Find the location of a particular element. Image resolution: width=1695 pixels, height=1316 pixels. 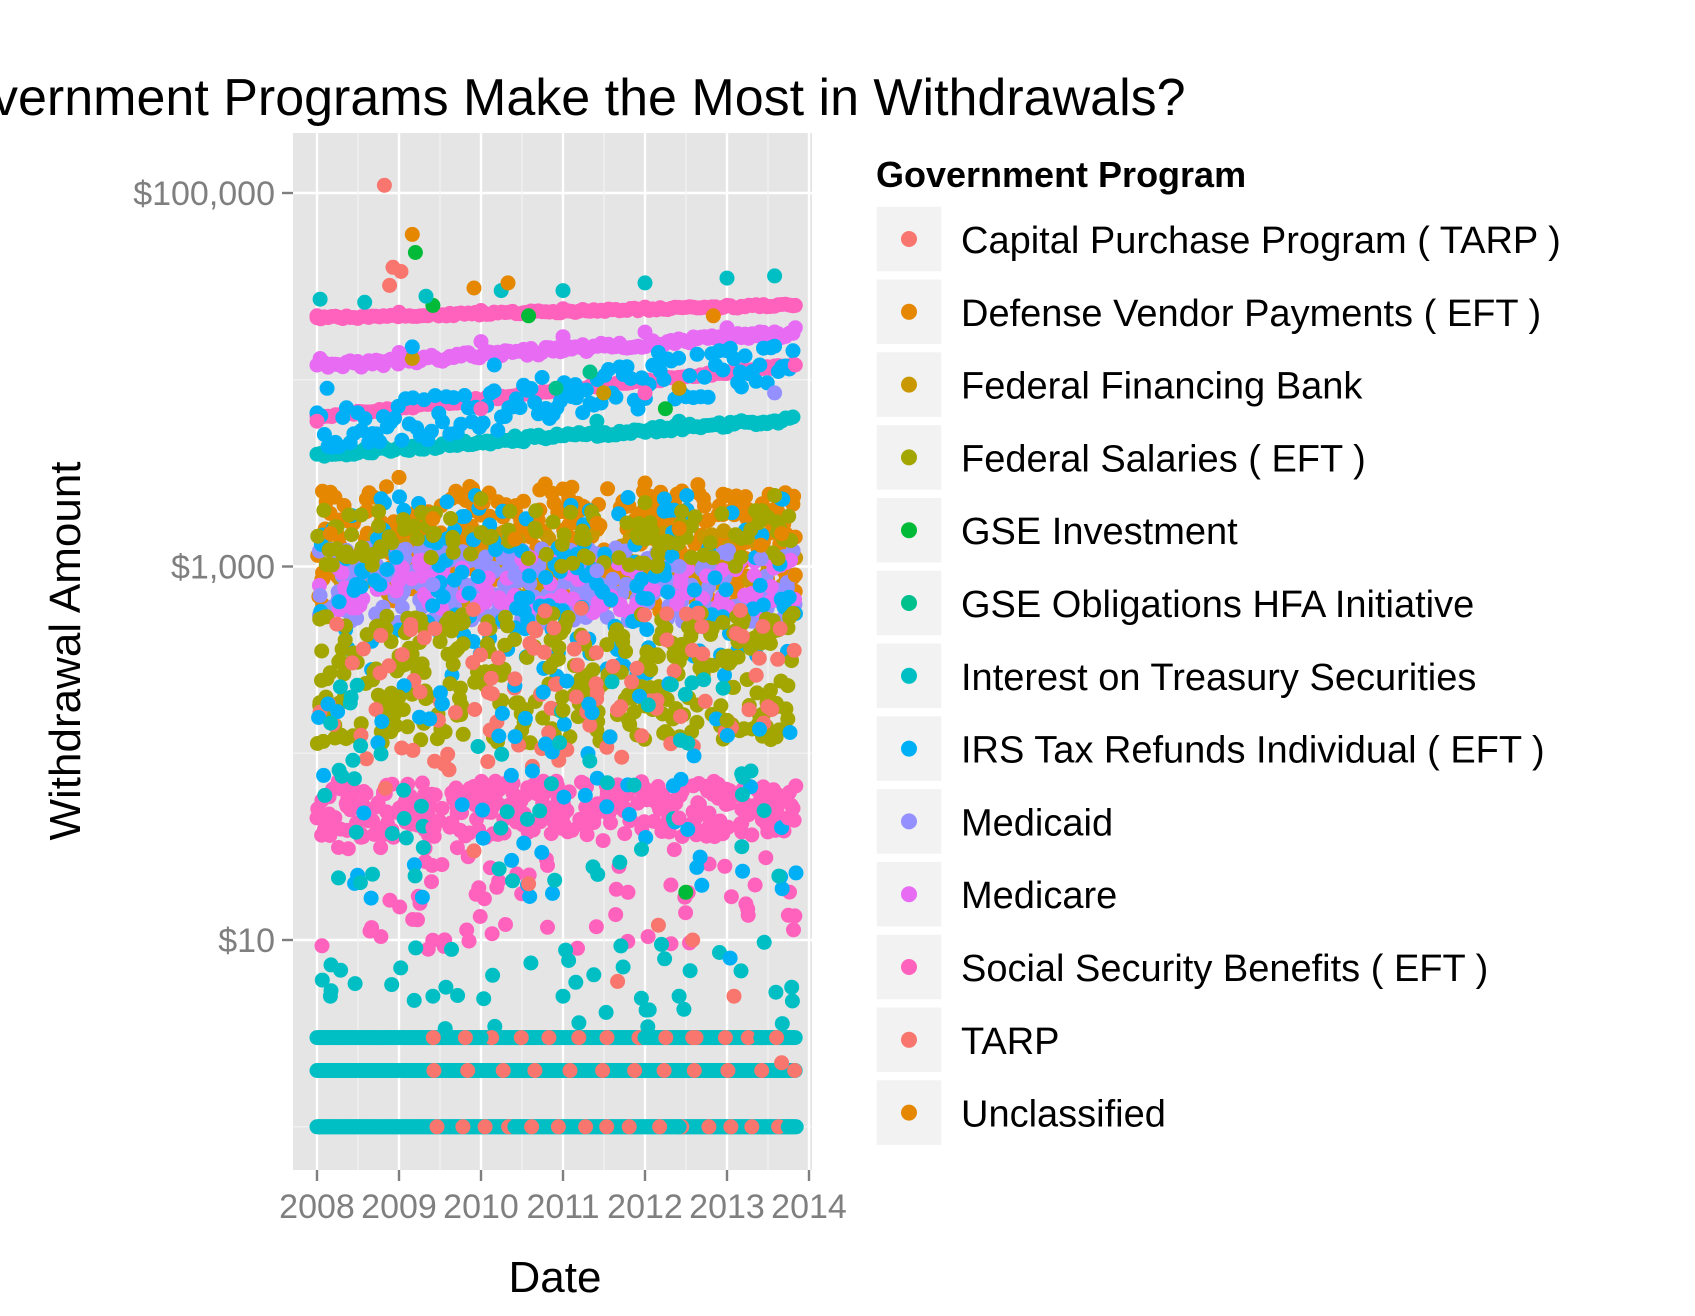

legend-entry: Federal Salaries ( EFT ) is located at coordinates (1120, 457).